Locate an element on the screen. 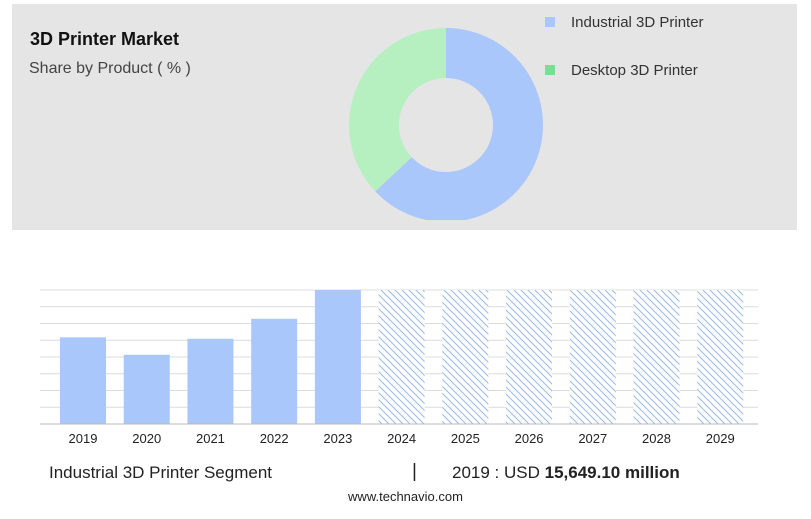 The image size is (811, 519). legend-swatch-industrial is located at coordinates (550, 22).